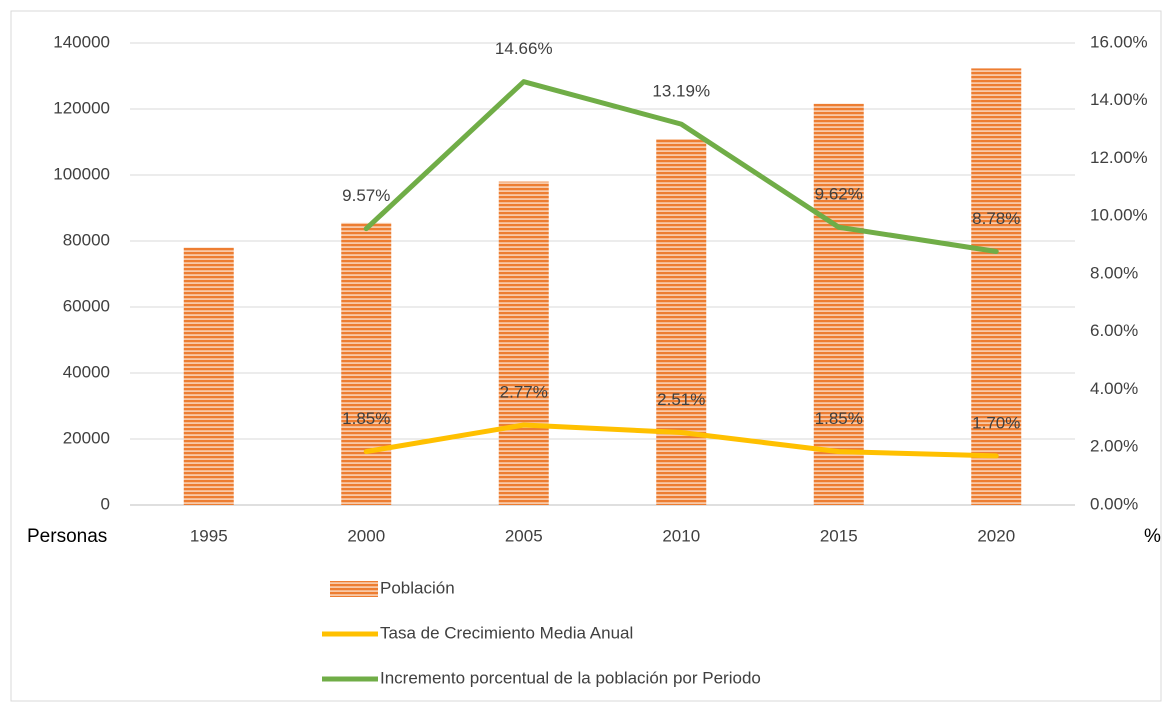  Describe the element at coordinates (105, 503) in the screenshot. I see `y-tick-label: 0` at that location.